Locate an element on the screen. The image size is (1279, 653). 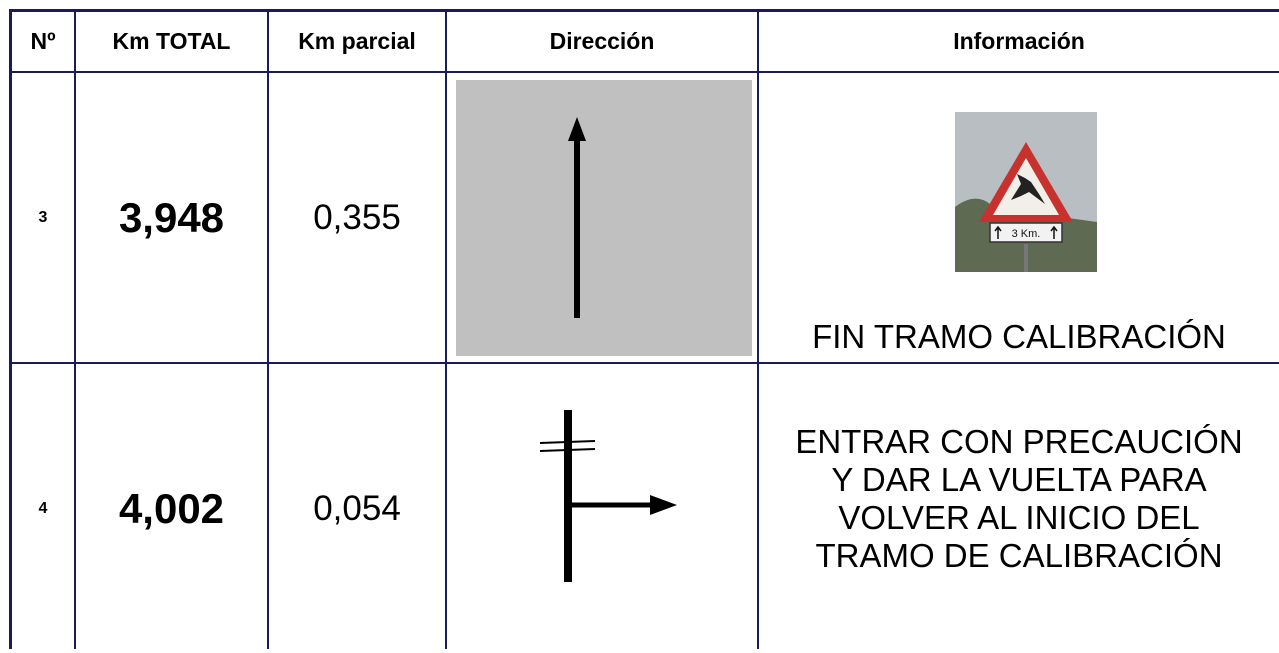
info-line: ENTRAR CON PRECAUCIÓN is located at coordinates (1019, 441).